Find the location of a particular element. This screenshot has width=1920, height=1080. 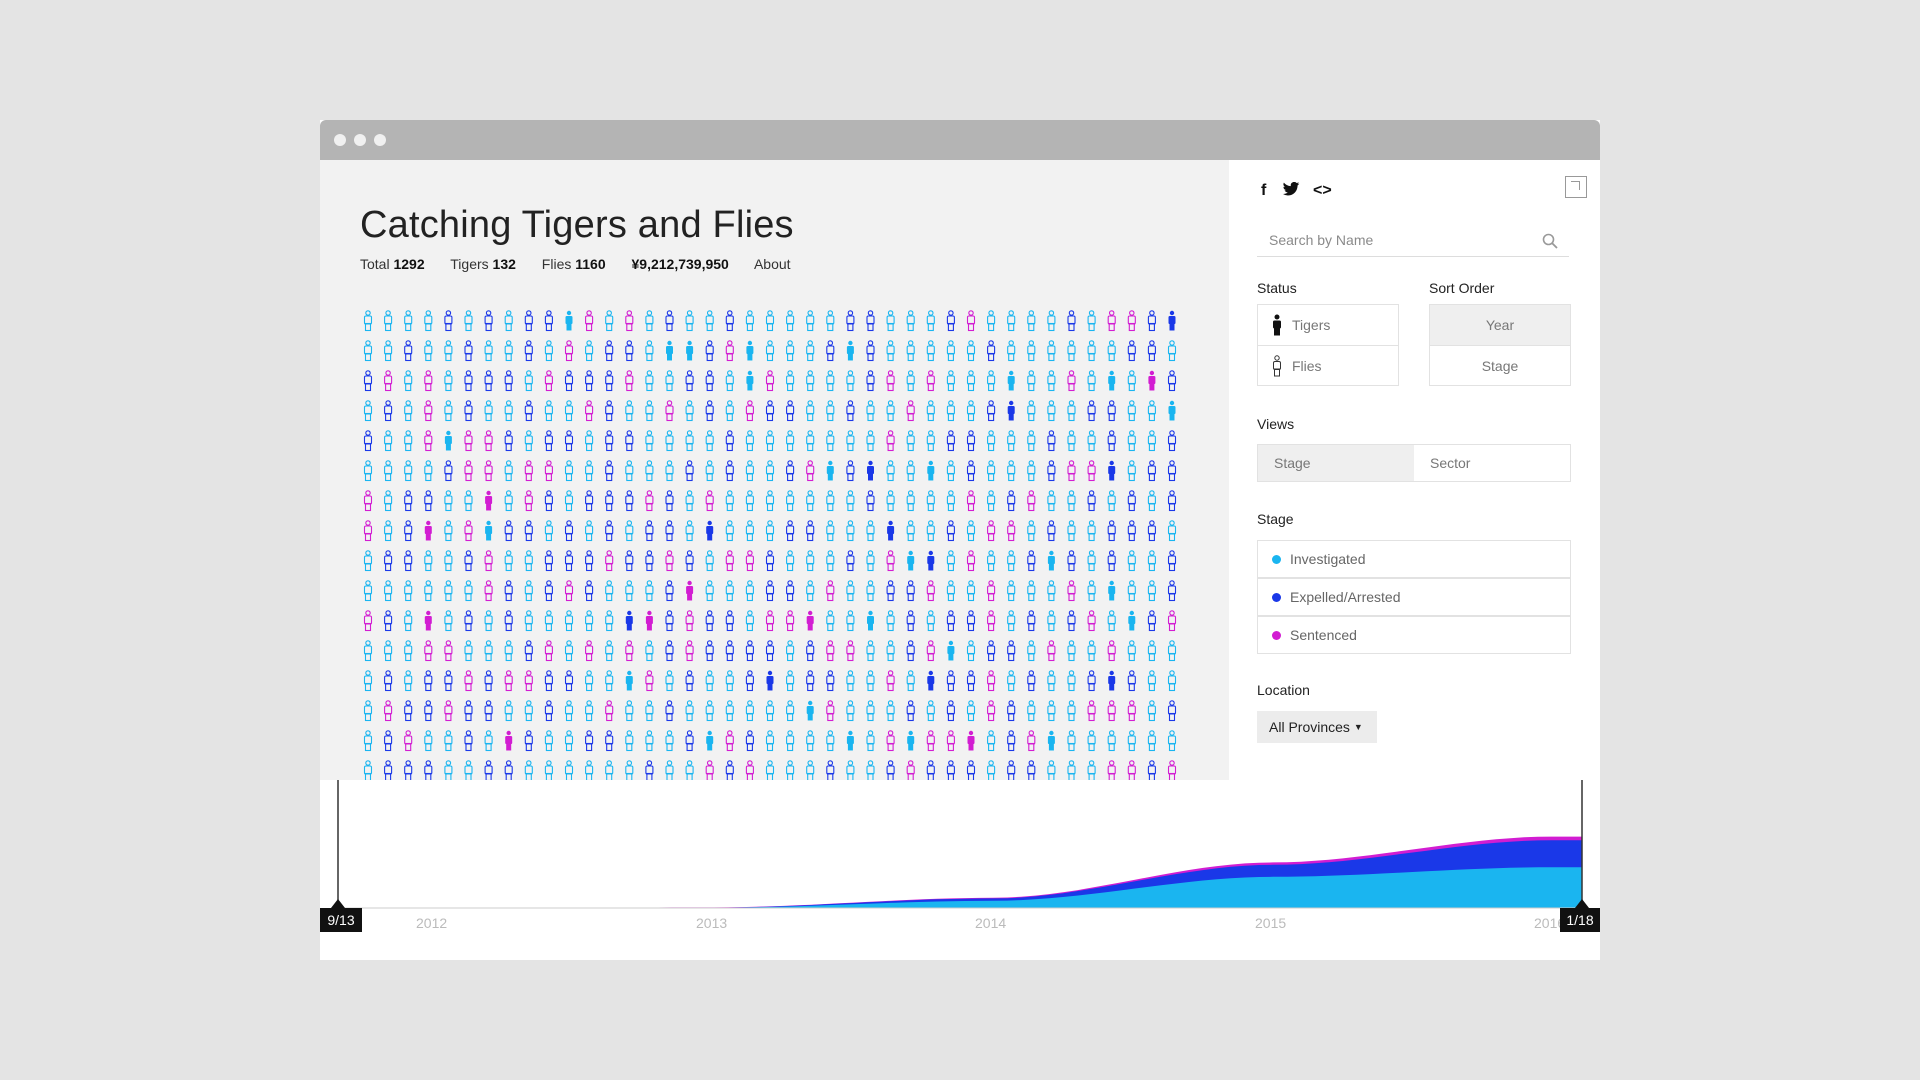

view-option-sector: Sector is located at coordinates (1450, 463).